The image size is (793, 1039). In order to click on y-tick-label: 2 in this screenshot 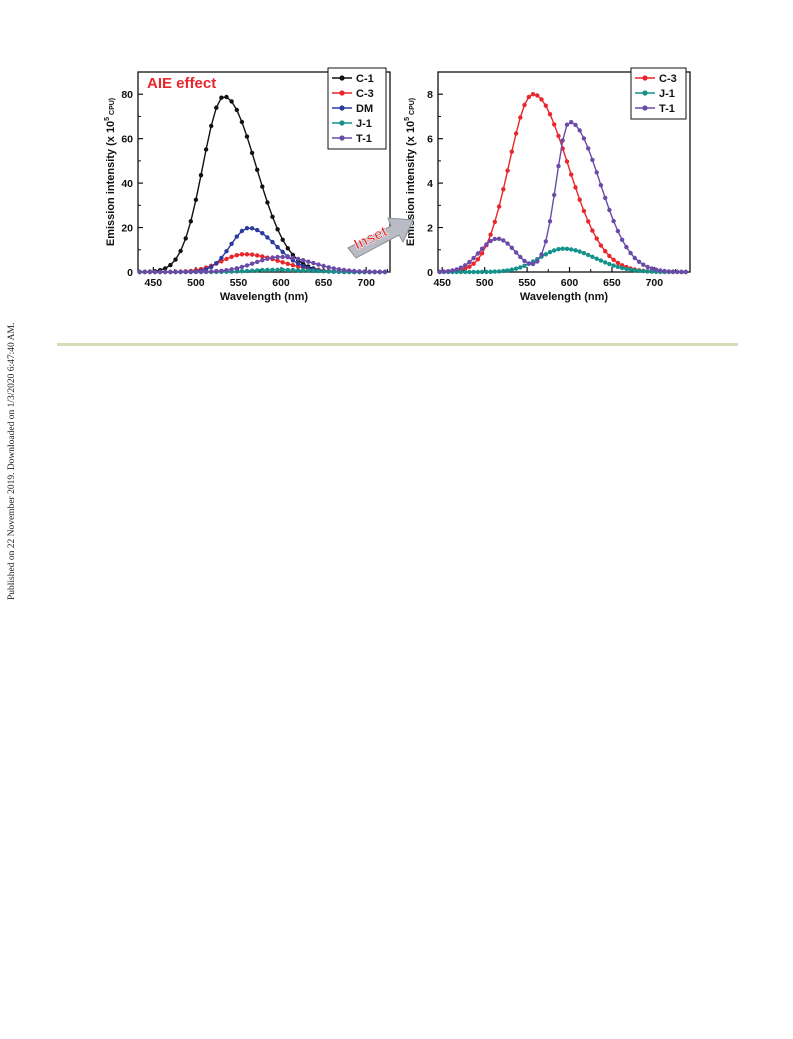, I will do `click(430, 229)`.